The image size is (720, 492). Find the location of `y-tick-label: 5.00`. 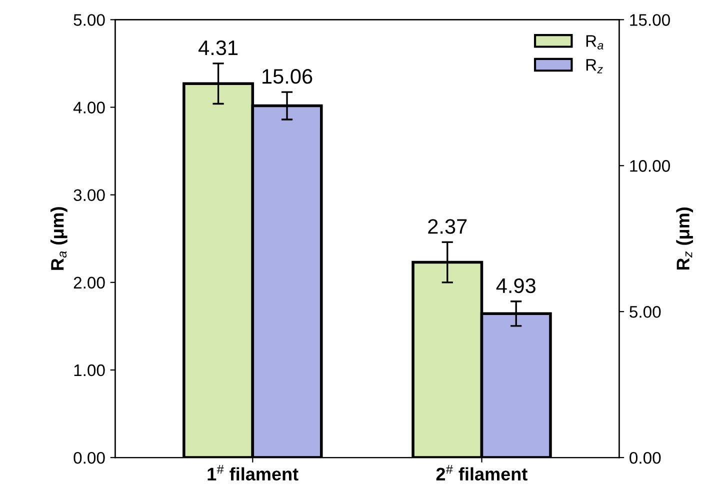

y-tick-label: 5.00 is located at coordinates (89, 20).